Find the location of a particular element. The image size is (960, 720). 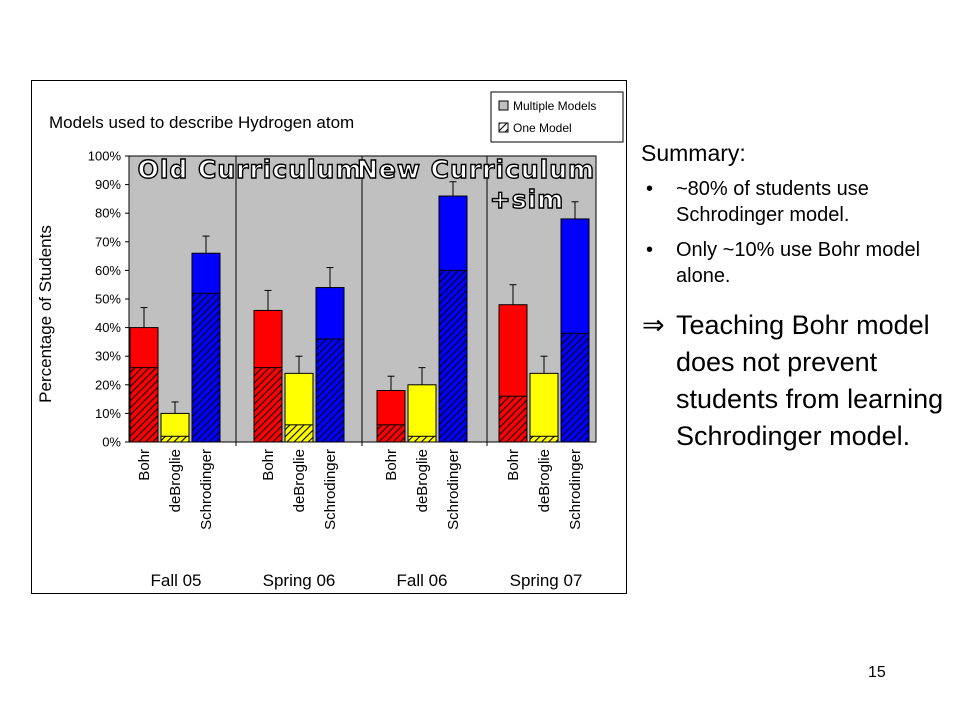

page-number: 15 is located at coordinates (877, 672).